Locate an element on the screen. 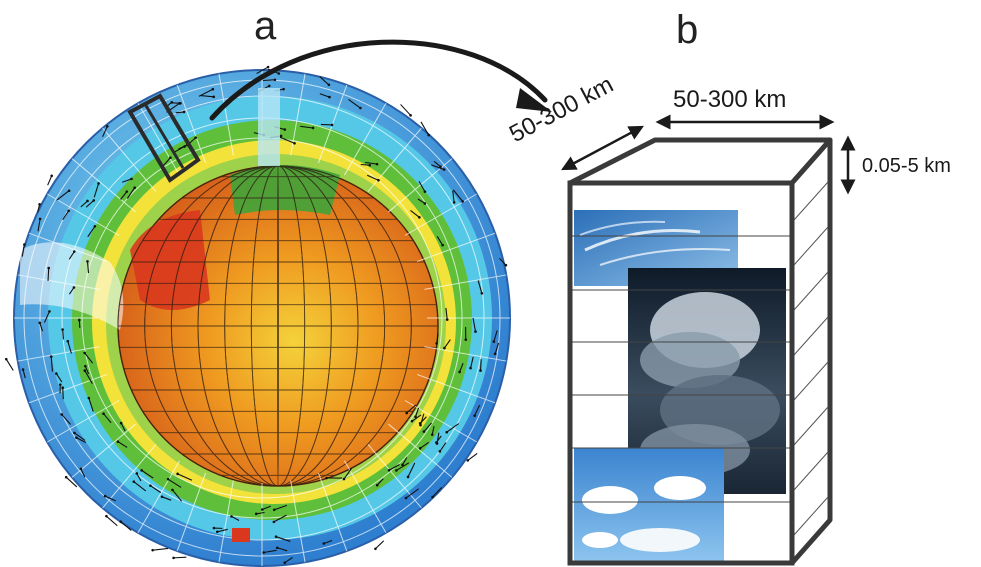  polar-shaft is located at coordinates (269, 127).